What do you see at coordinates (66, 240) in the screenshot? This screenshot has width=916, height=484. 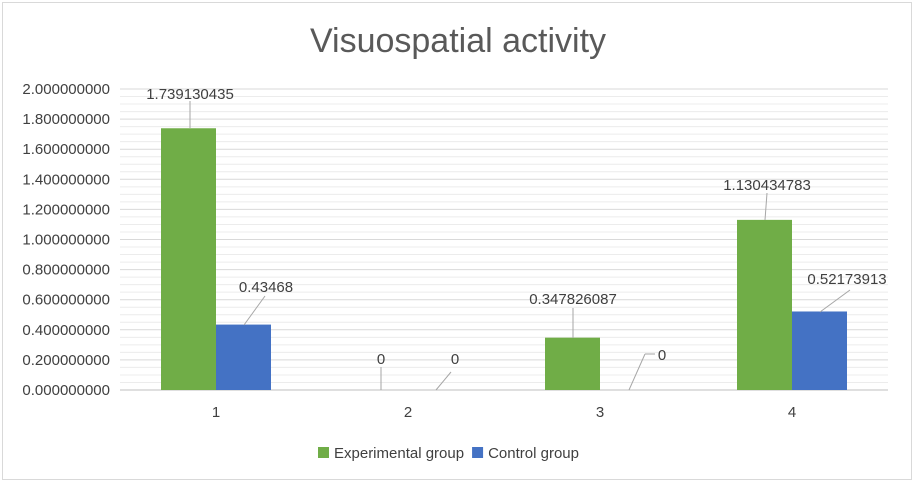 I see `y-tick-label: 1.000000000` at bounding box center [66, 240].